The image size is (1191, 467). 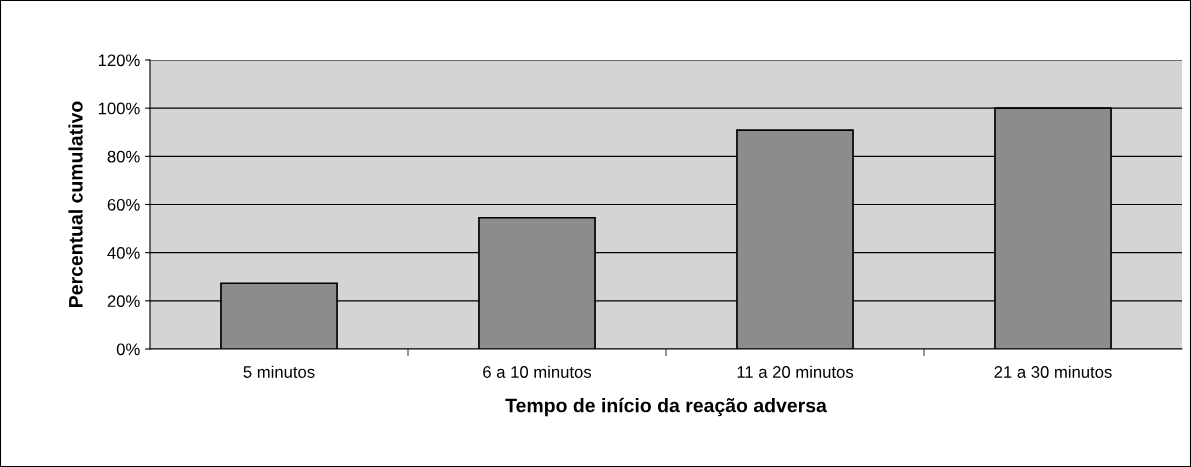 What do you see at coordinates (123, 156) in the screenshot?
I see `y-tick-label: 80%` at bounding box center [123, 156].